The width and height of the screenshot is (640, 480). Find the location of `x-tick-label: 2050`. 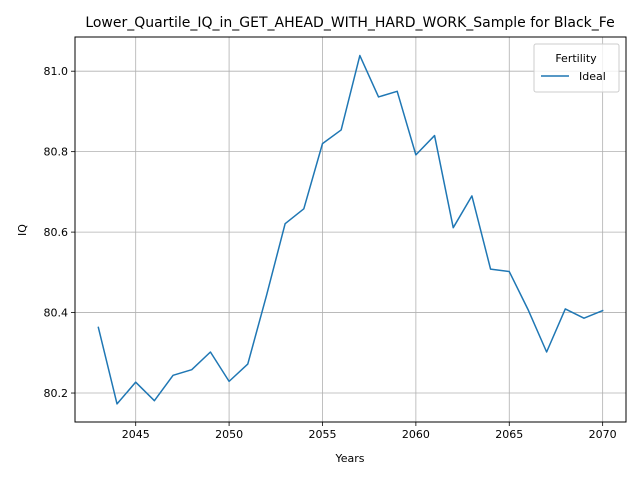

x-tick-label: 2050 is located at coordinates (229, 434).